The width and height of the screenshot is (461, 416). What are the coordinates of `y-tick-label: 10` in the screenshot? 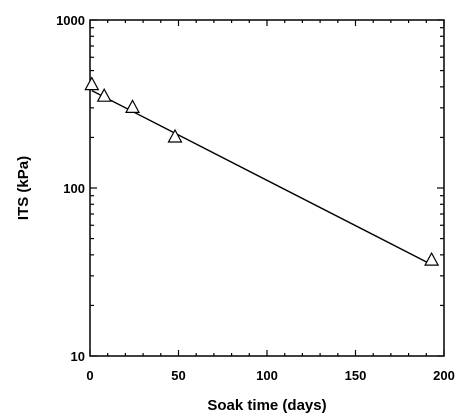 It's located at (78, 356).